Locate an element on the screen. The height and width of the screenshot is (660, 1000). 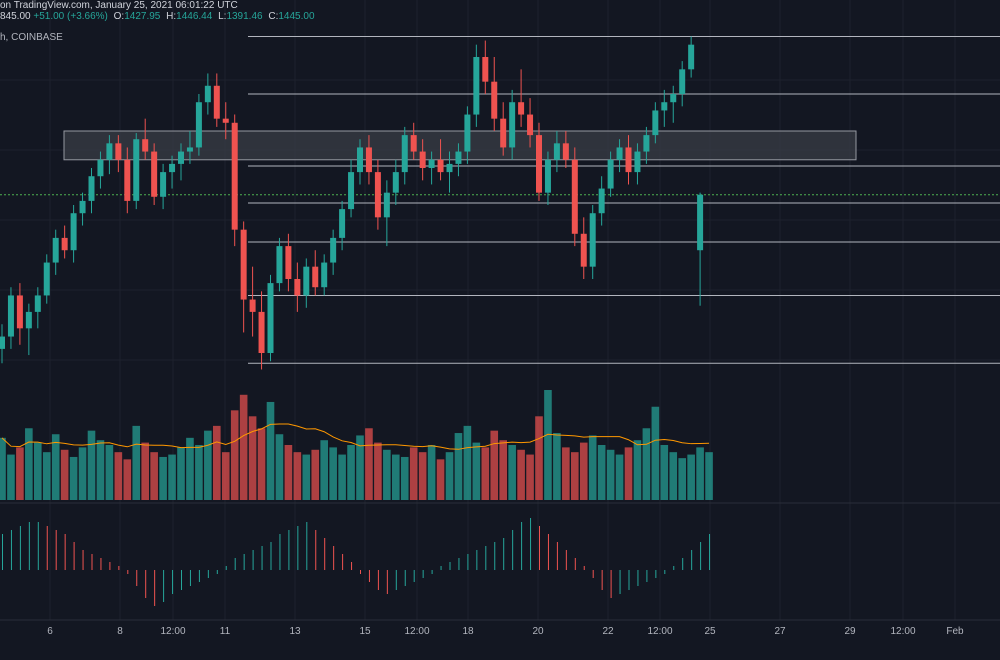
header-prefix: 845.00 is located at coordinates (15, 16).